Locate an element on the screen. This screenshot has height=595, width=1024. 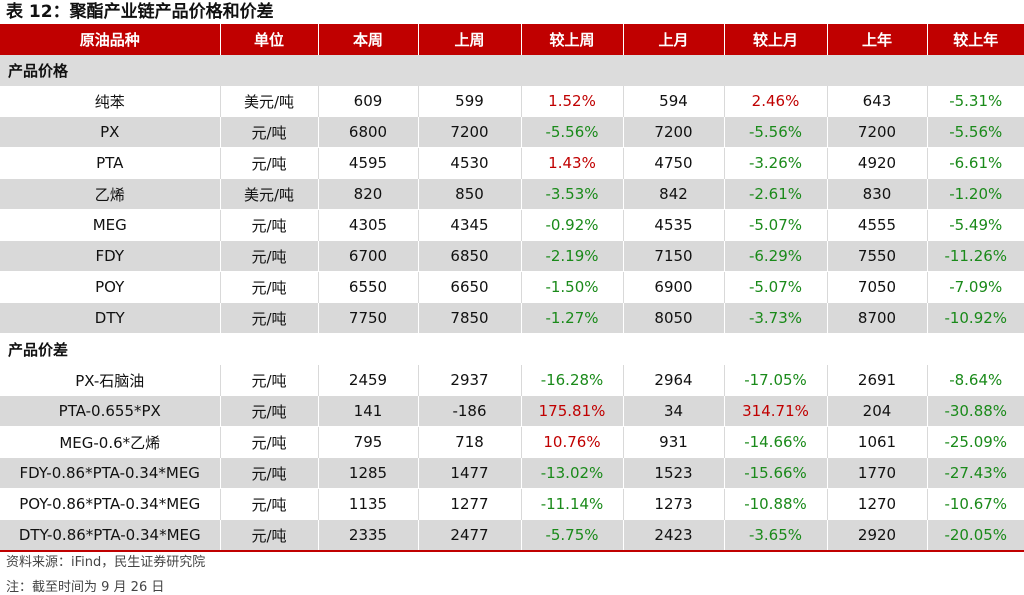
table-cell: -10.92% is located at coordinates (975, 318).